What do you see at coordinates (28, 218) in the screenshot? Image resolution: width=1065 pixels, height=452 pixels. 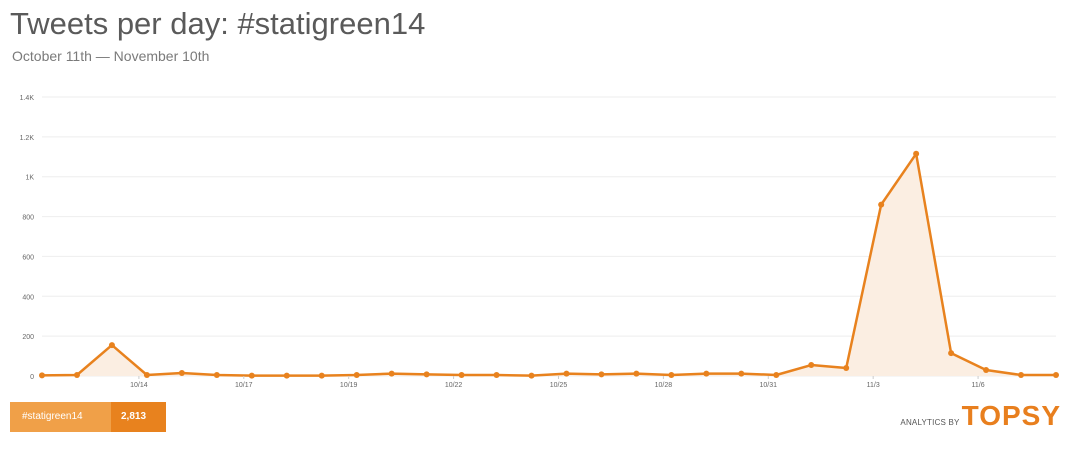 I see `y-tick-label: 800` at bounding box center [28, 218].